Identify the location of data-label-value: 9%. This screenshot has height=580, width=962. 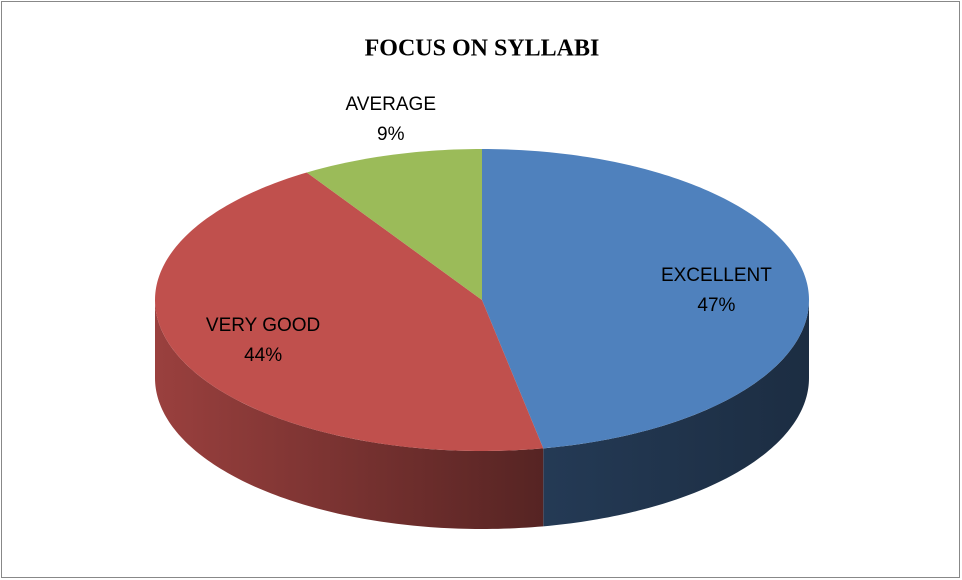
(391, 134).